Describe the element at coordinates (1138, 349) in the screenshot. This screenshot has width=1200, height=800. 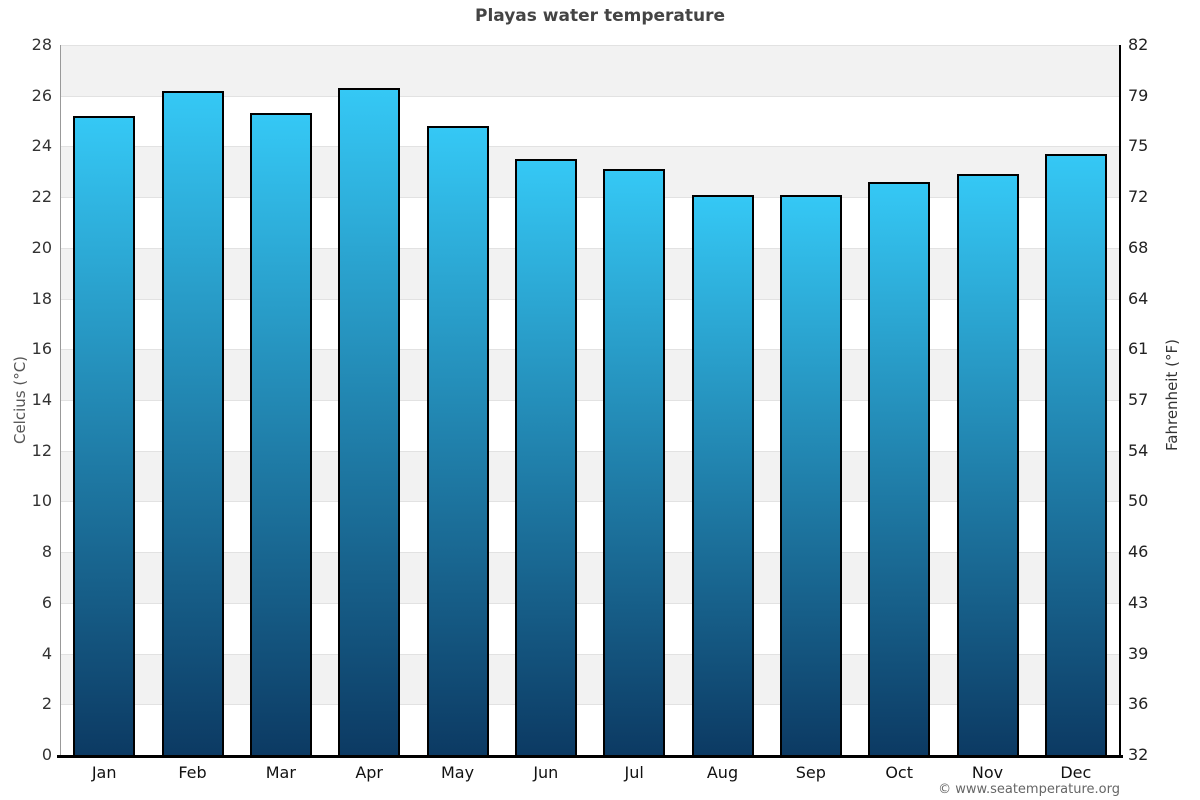
I see `fahrenheit-tick-label: 61` at that location.